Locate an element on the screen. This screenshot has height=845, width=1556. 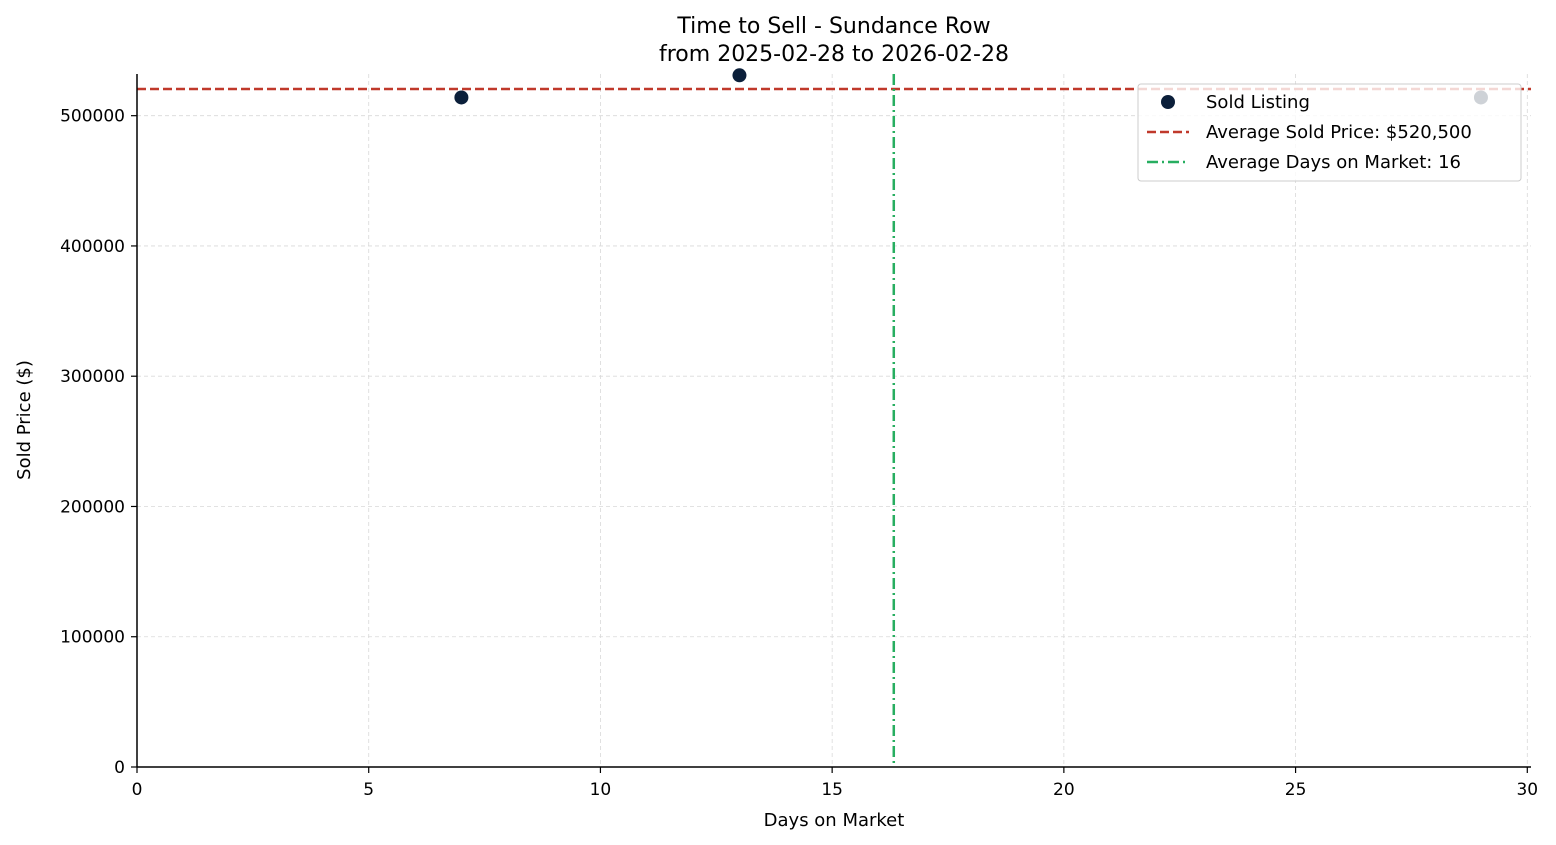
x-tick-label: 30 is located at coordinates (1527, 790).